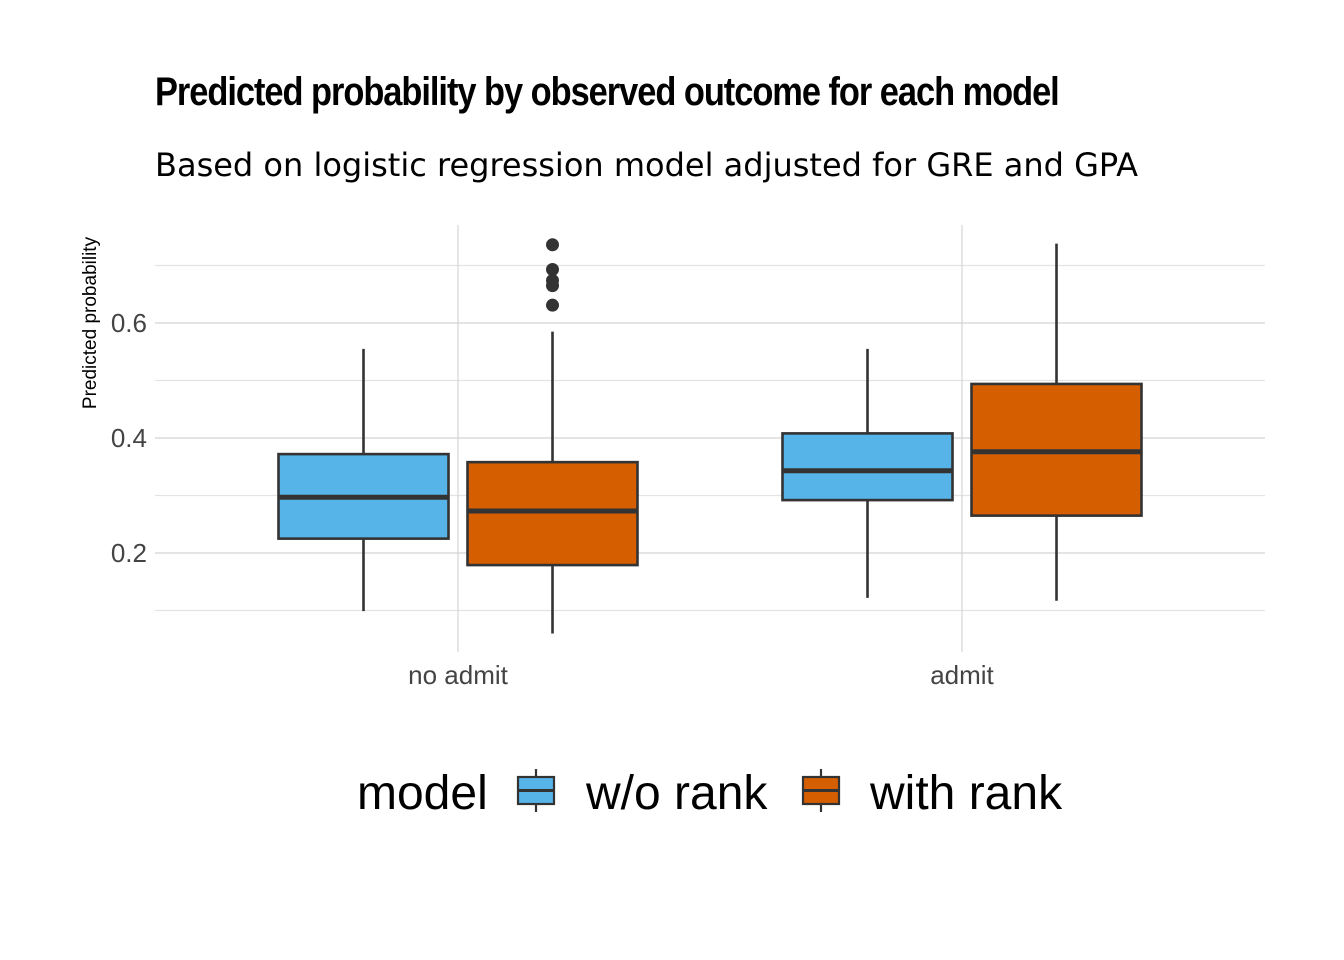  What do you see at coordinates (129, 438) in the screenshot?
I see `y-tick-label: 0.4` at bounding box center [129, 438].